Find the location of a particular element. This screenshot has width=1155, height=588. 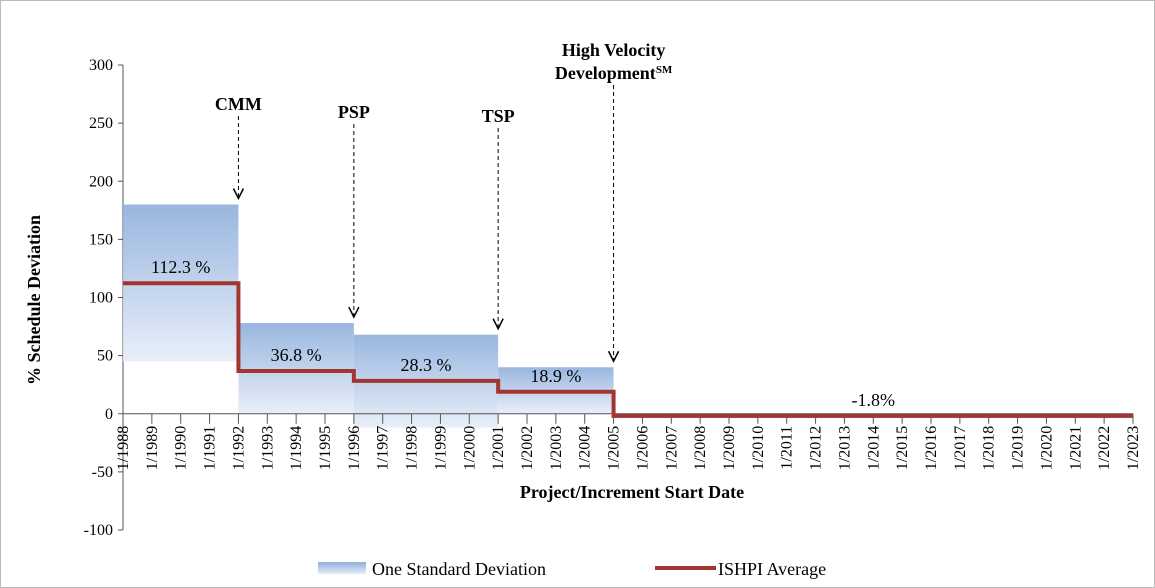

annotation: CMM is located at coordinates (238, 104).